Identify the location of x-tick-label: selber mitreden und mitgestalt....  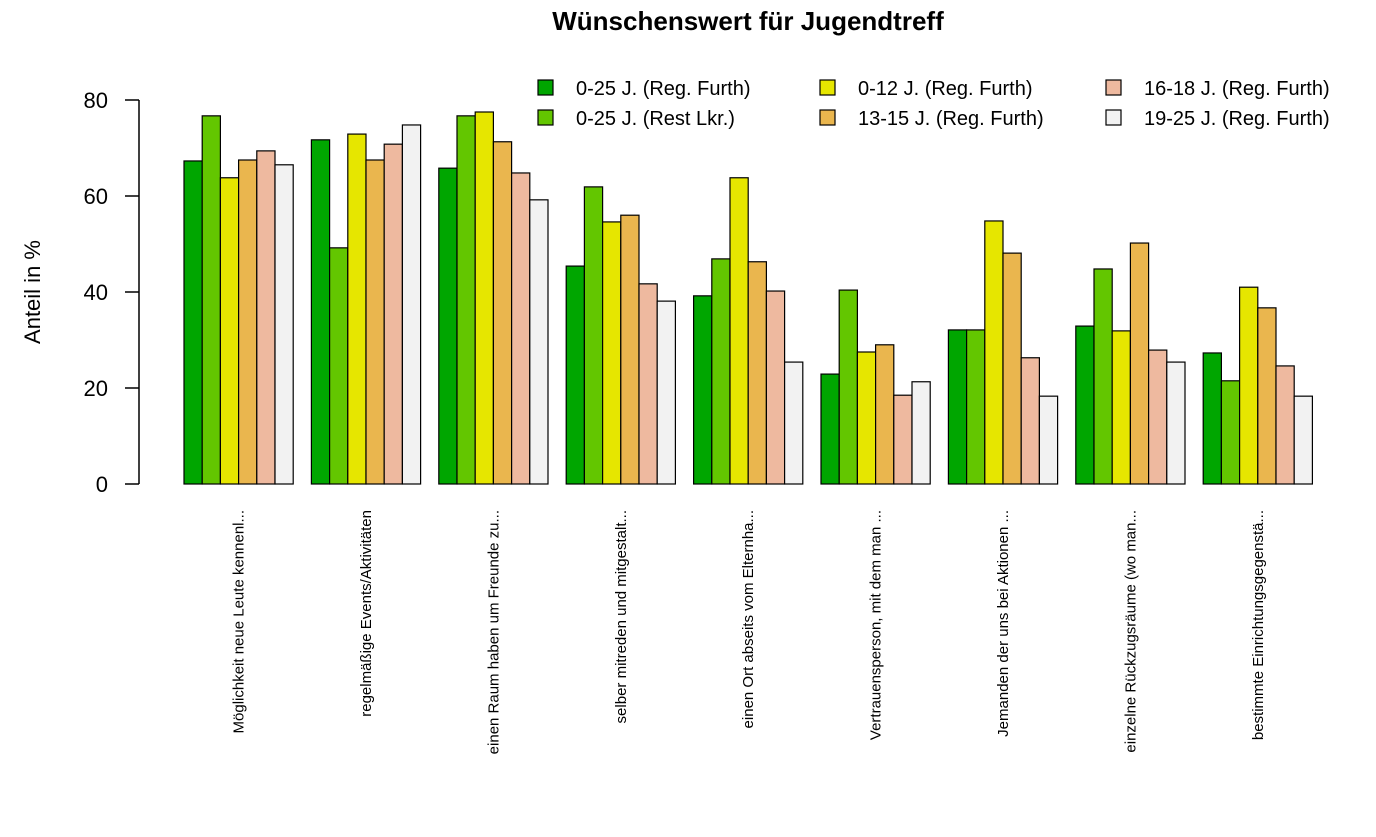
(621, 616).